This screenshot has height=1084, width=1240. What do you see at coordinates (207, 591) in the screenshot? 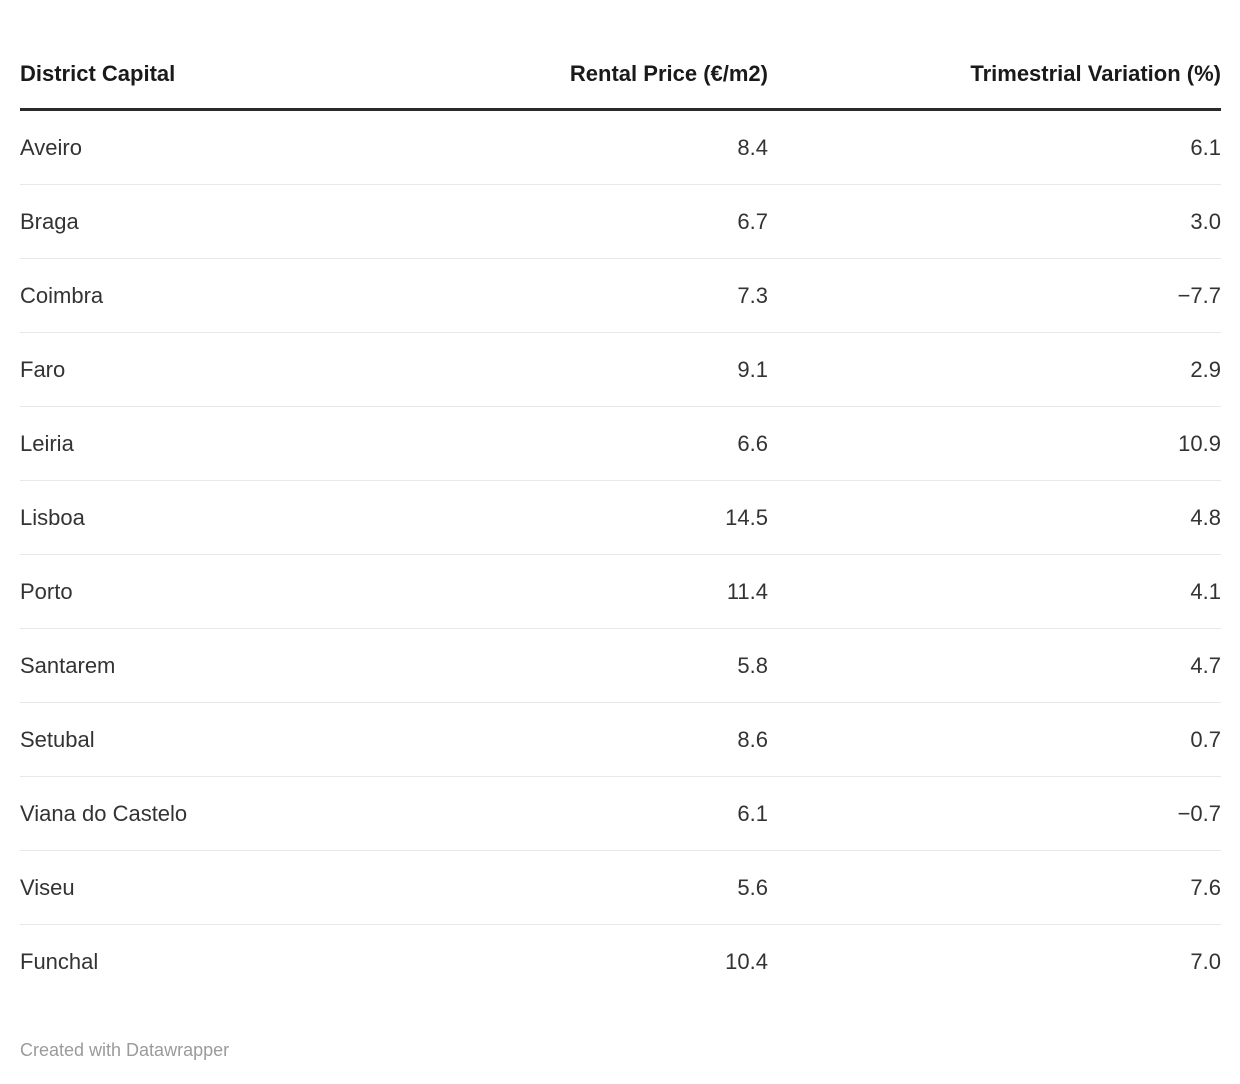
I see `cell-district-capital: Porto` at bounding box center [207, 591].